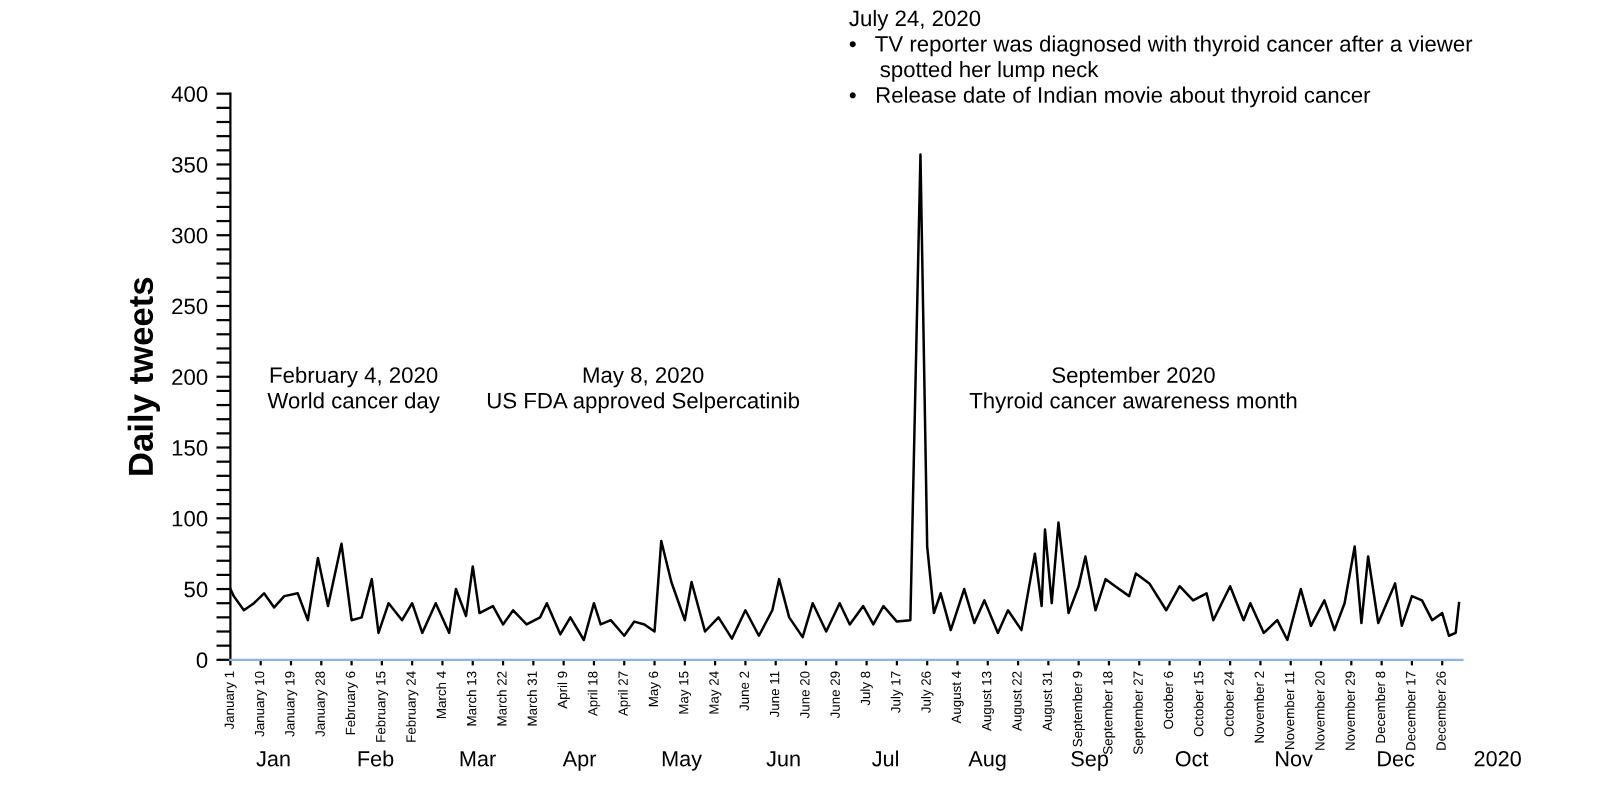 The height and width of the screenshot is (794, 1600). What do you see at coordinates (579, 761) in the screenshot?
I see `text: Apr` at bounding box center [579, 761].